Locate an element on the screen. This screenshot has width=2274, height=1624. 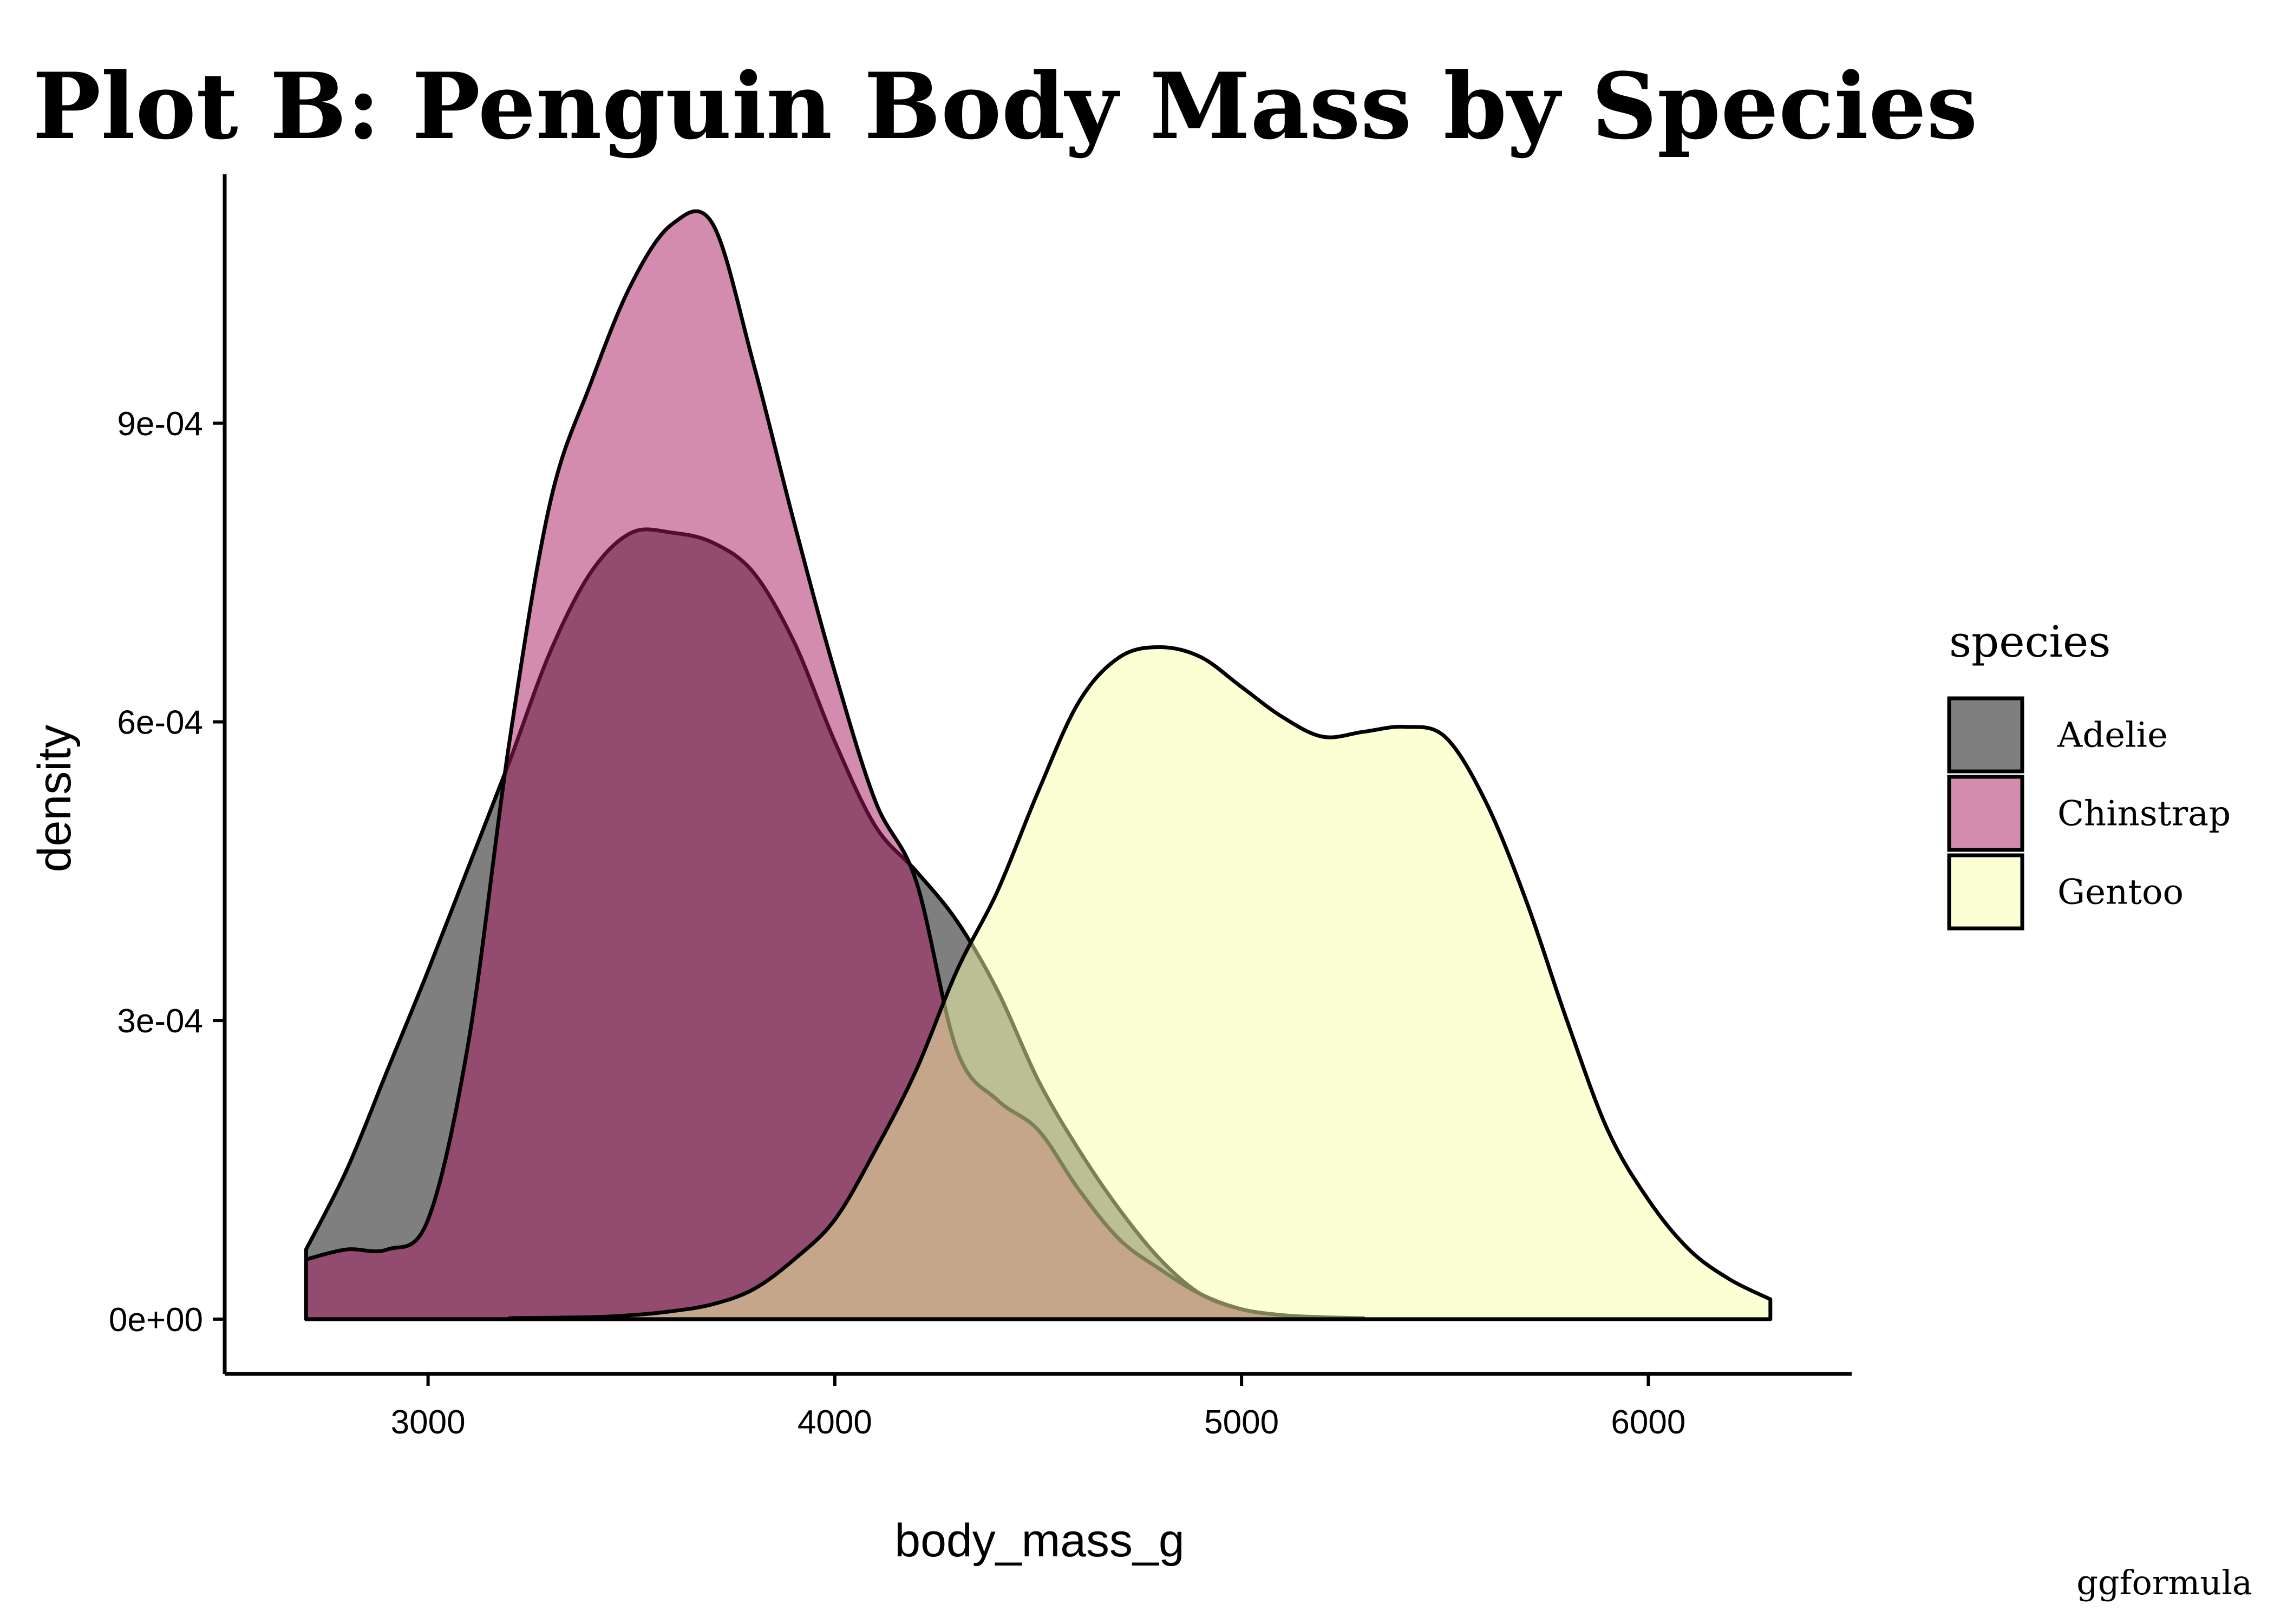
legend-title: species is located at coordinates (2030, 642).